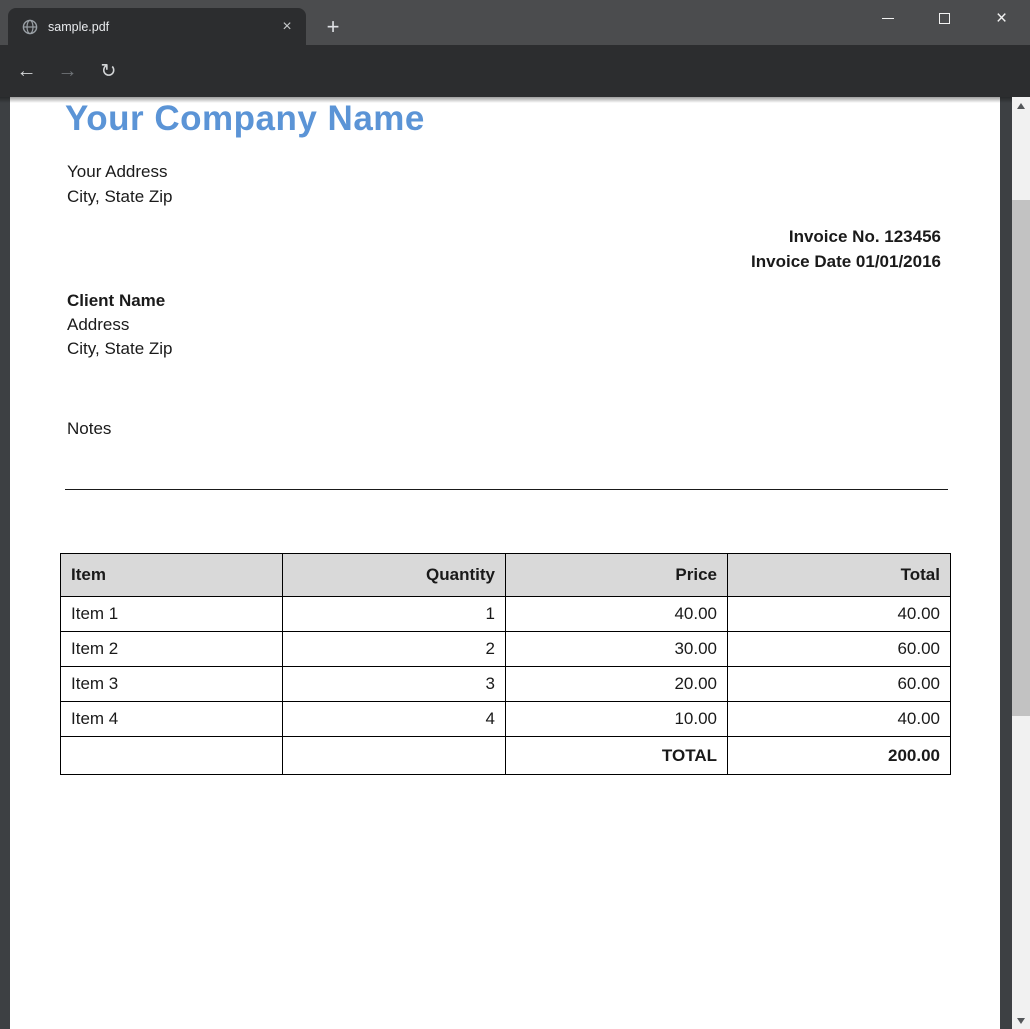 This screenshot has width=1030, height=1029. What do you see at coordinates (864, 236) in the screenshot?
I see `invoice-number: Invoice No. 123456` at bounding box center [864, 236].